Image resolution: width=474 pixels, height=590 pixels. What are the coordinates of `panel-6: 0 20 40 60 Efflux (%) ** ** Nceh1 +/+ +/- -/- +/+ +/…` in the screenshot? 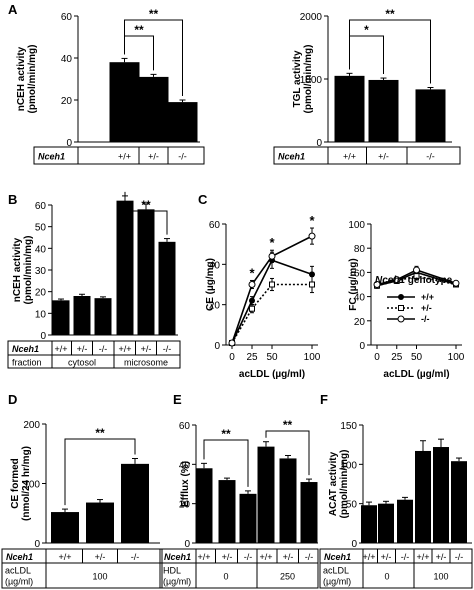 It's located at (239, 490).